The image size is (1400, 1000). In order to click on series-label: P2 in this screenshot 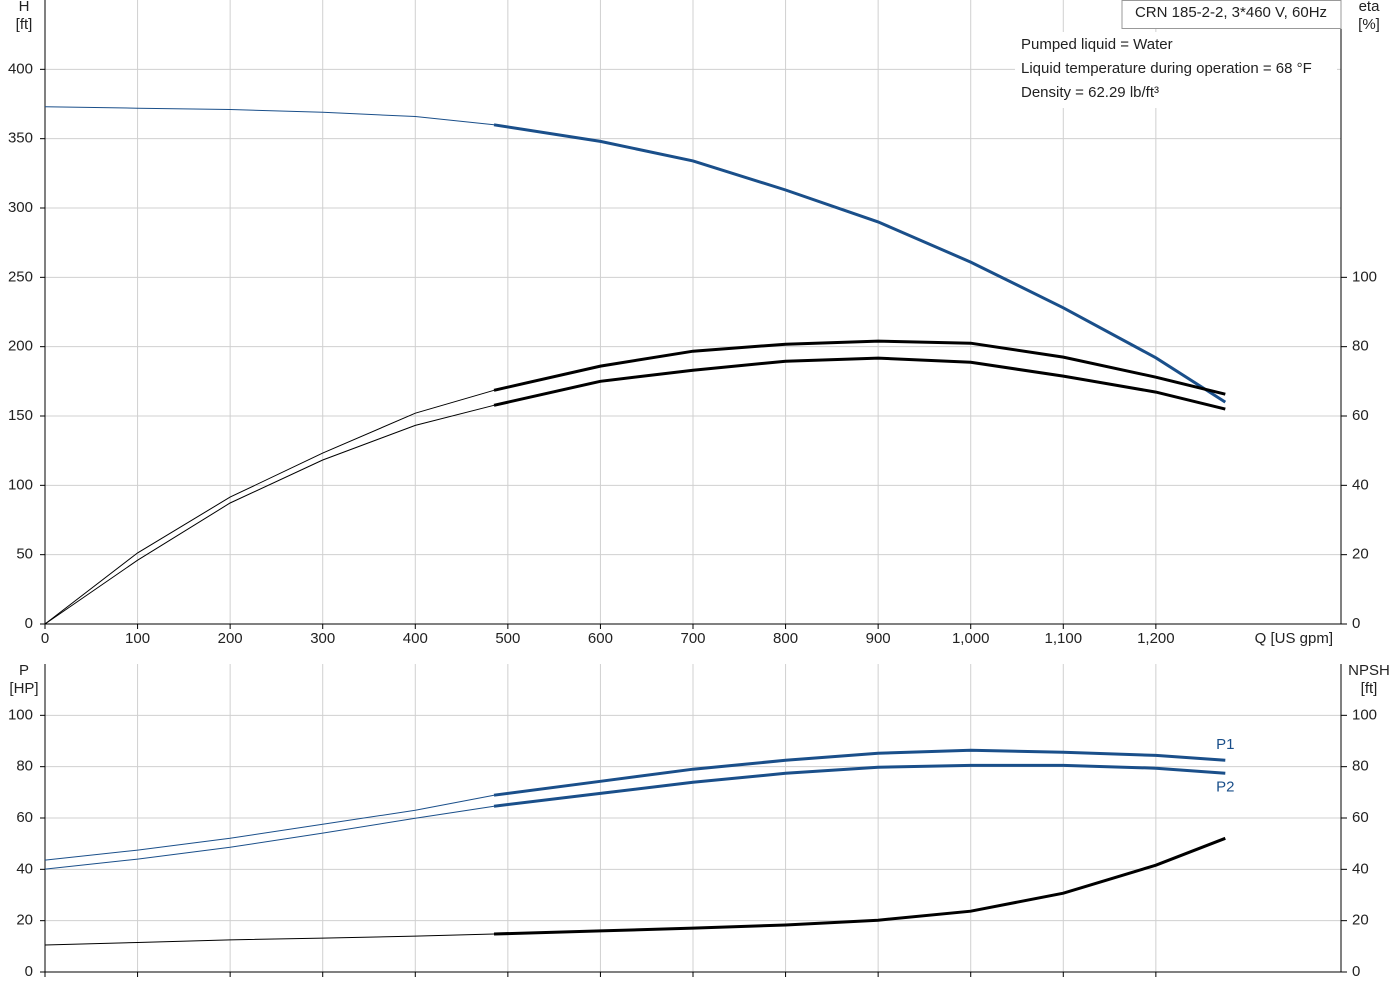, I will do `click(1225, 786)`.